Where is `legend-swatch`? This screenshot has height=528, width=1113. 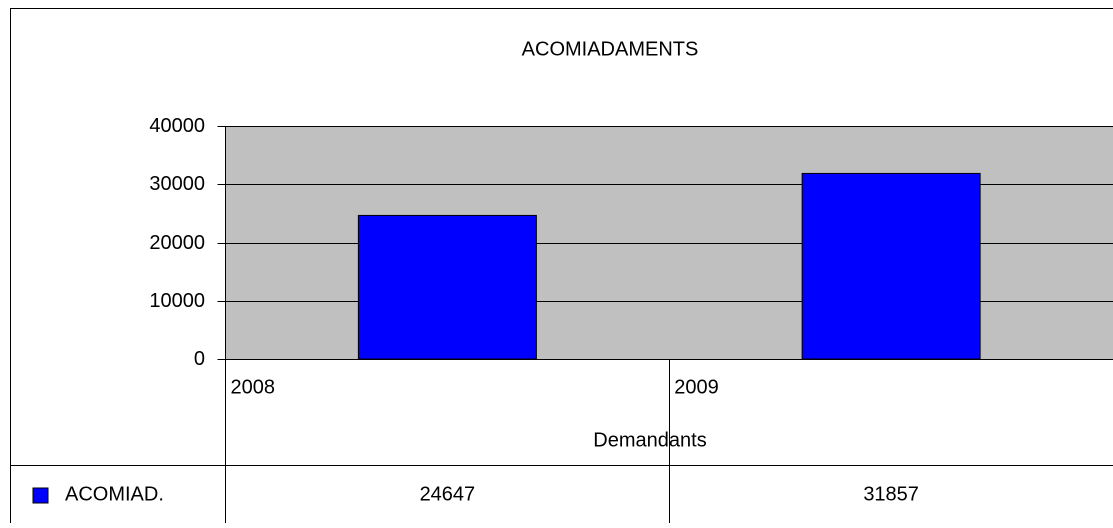 legend-swatch is located at coordinates (40, 495).